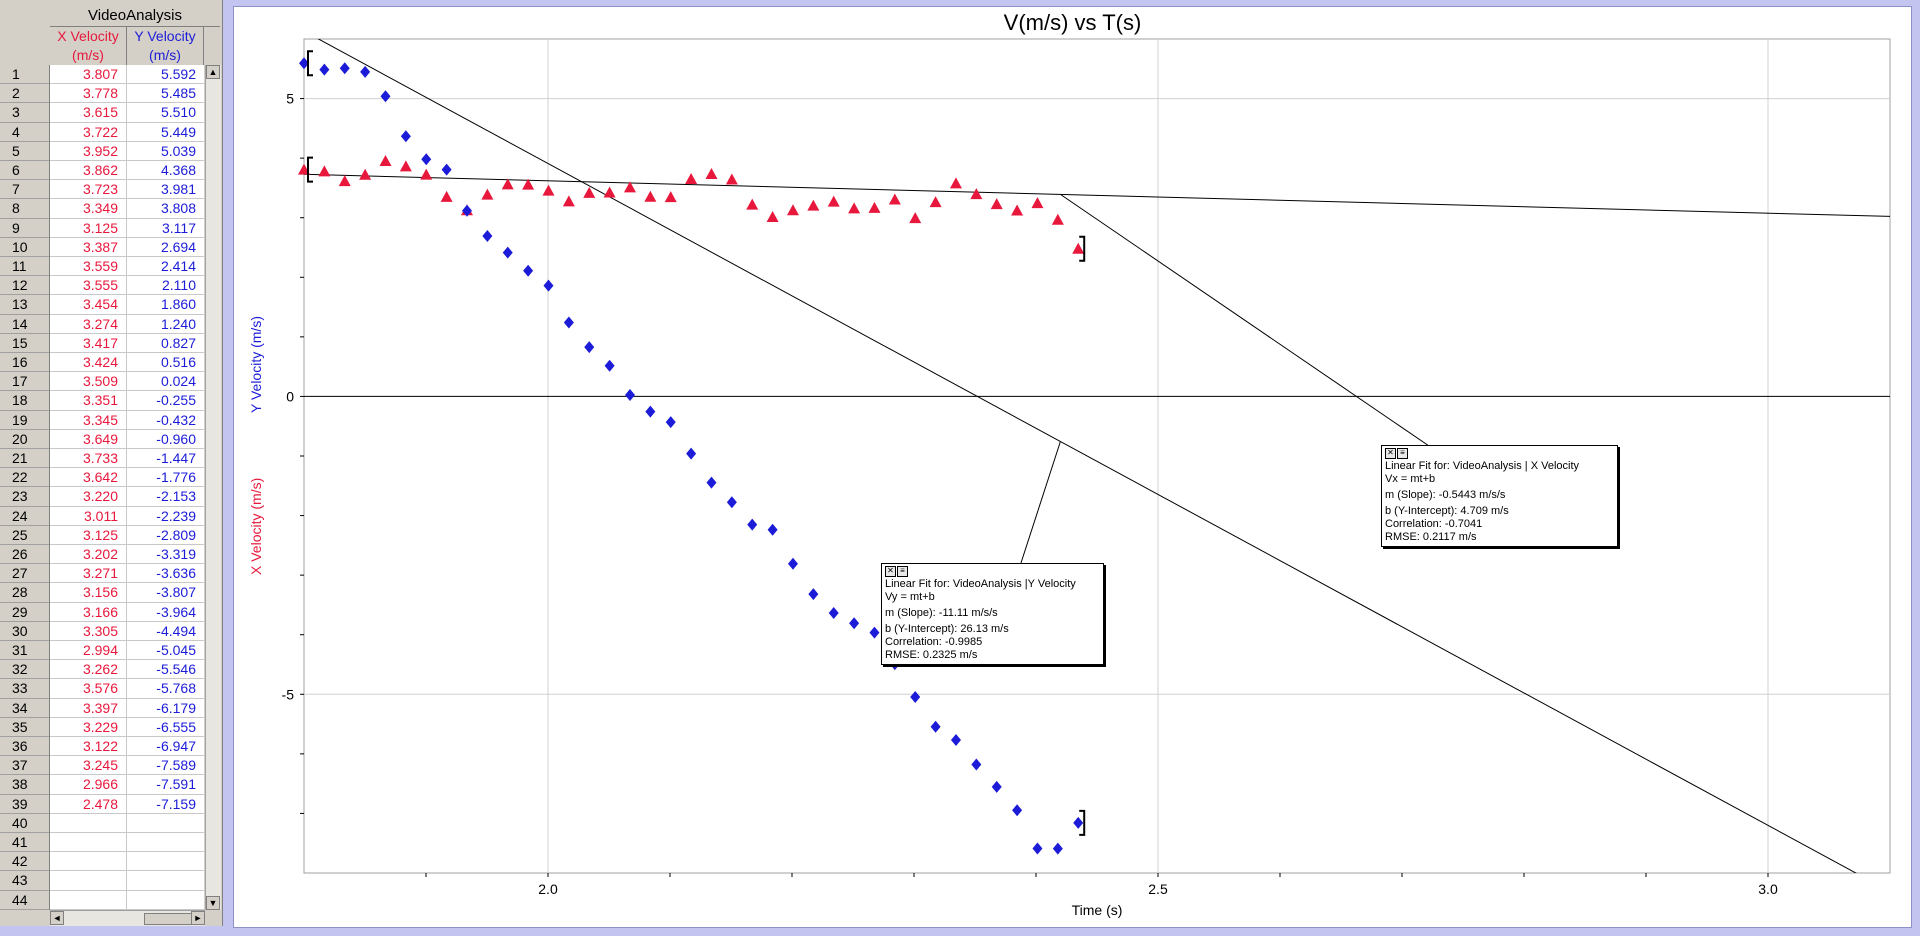  What do you see at coordinates (165, 382) in the screenshot?
I see `cell-y-velocity: 0.024` at bounding box center [165, 382].